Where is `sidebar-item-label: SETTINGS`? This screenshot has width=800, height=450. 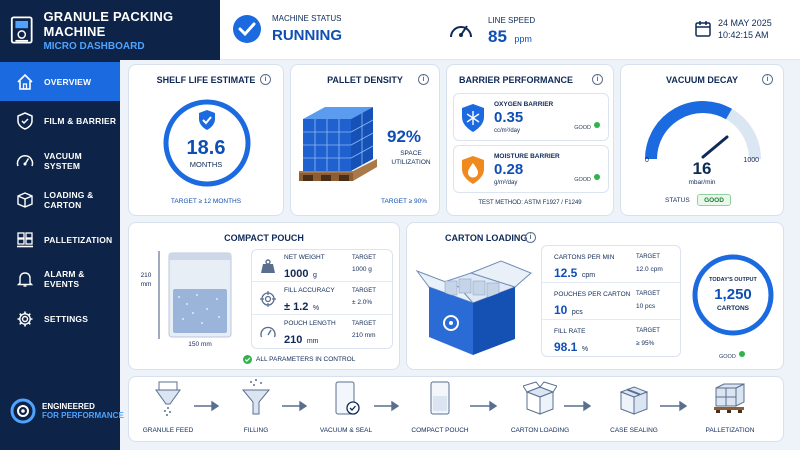
sidebar-item-label: SETTINGS is located at coordinates (66, 318).